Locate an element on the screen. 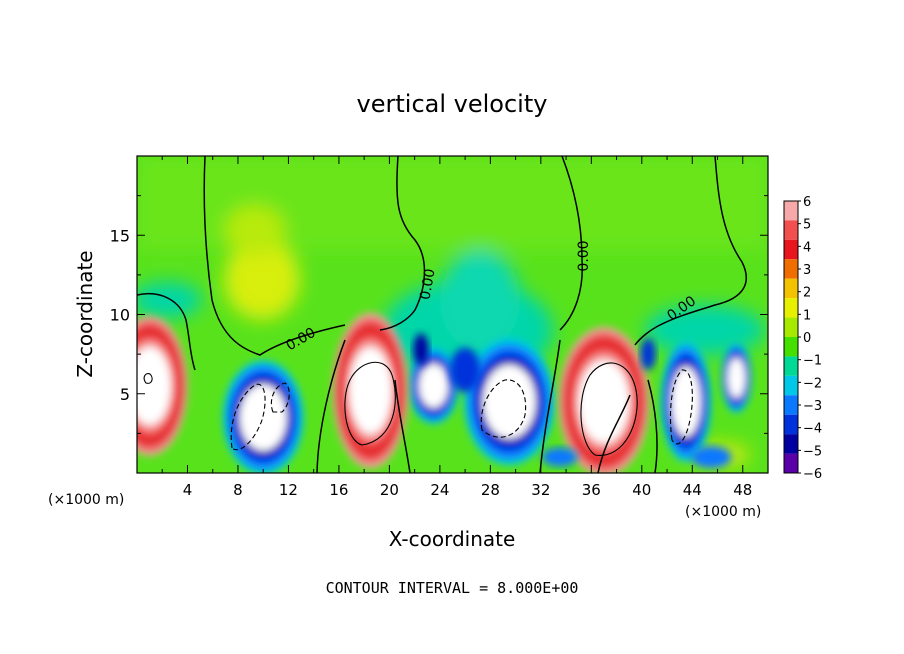  colorbar-label: −6 is located at coordinates (812, 474).